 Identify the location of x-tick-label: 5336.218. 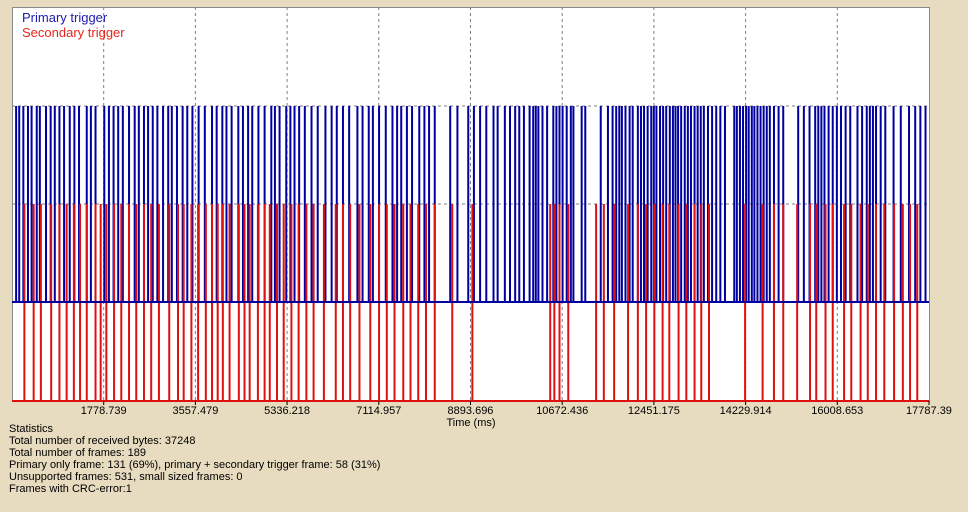
(287, 411).